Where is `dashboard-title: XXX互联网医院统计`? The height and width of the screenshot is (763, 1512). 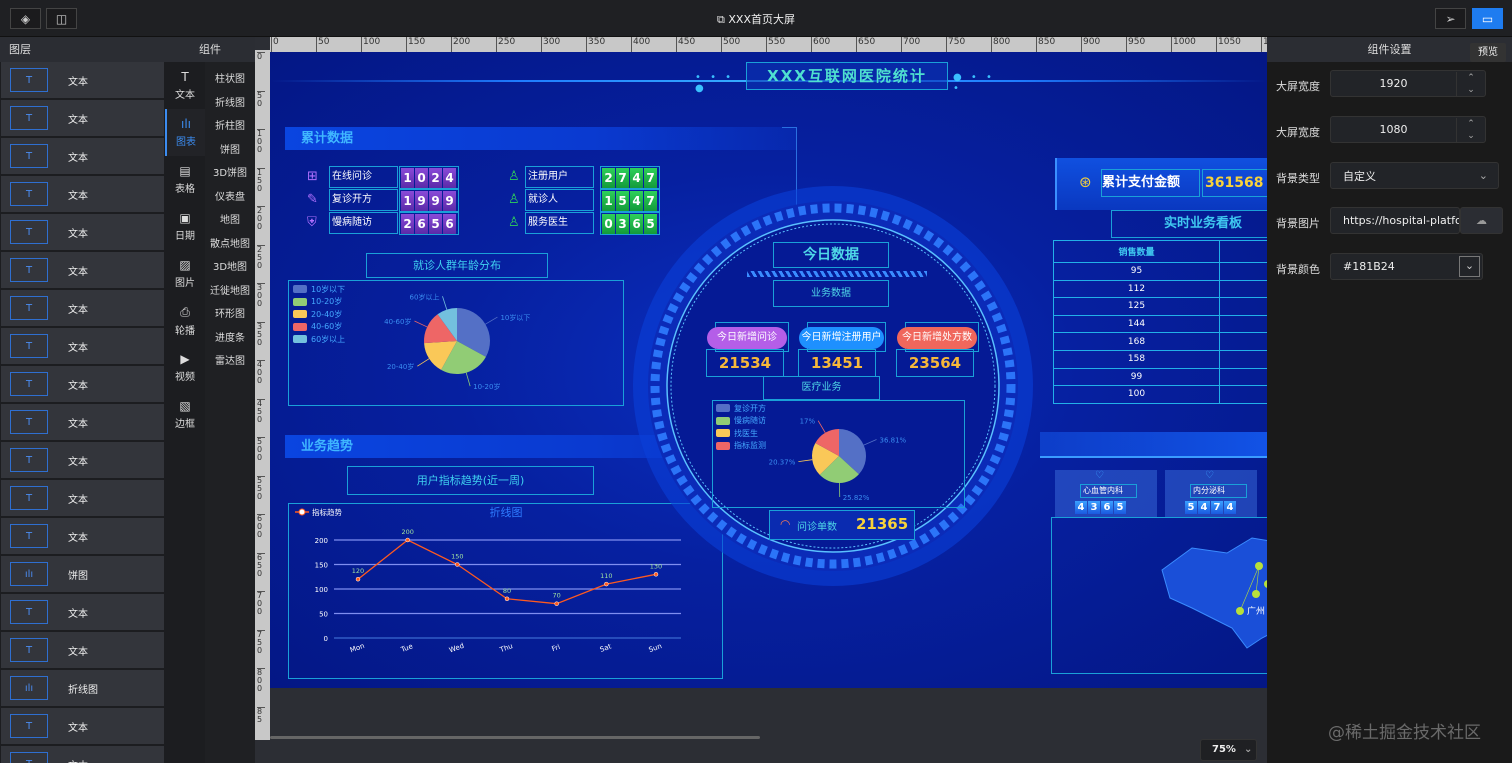
dashboard-title: XXX互联网医院统计 is located at coordinates (847, 76).